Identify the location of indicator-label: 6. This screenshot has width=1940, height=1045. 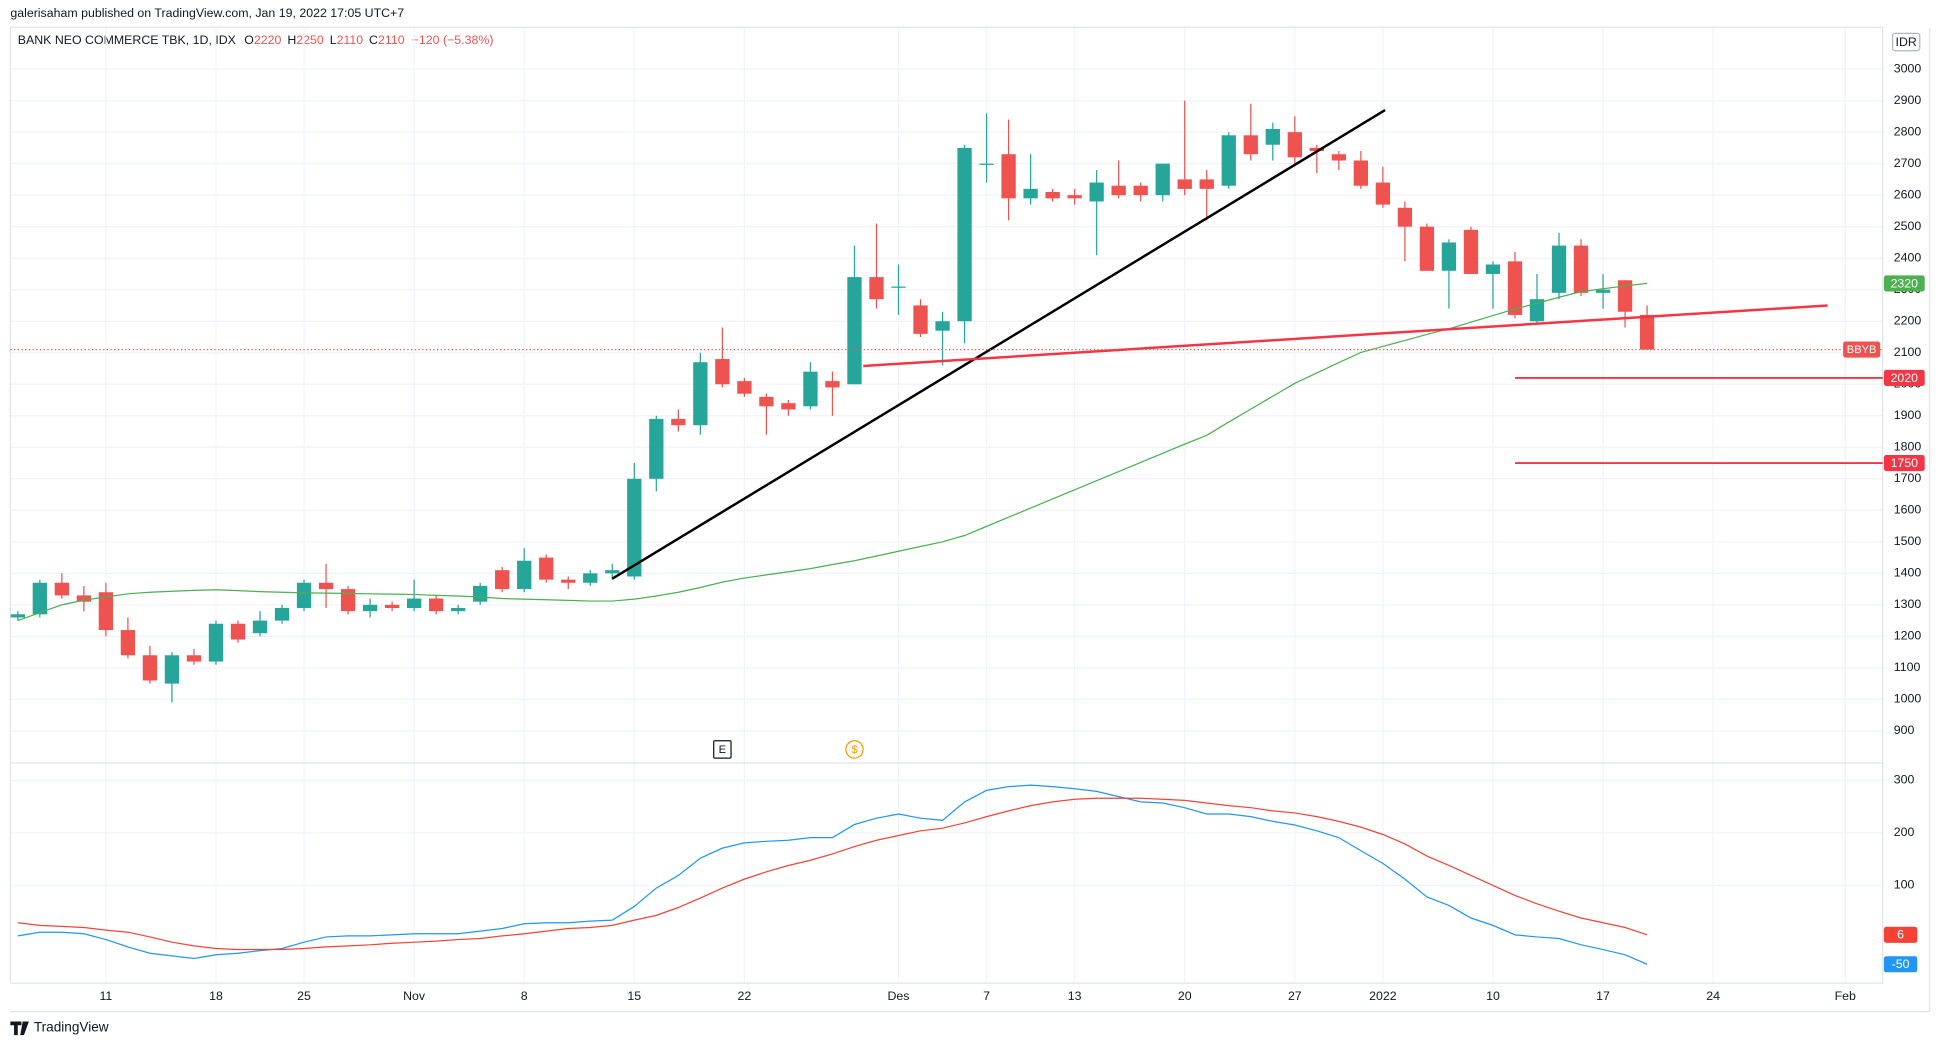
(1900, 935).